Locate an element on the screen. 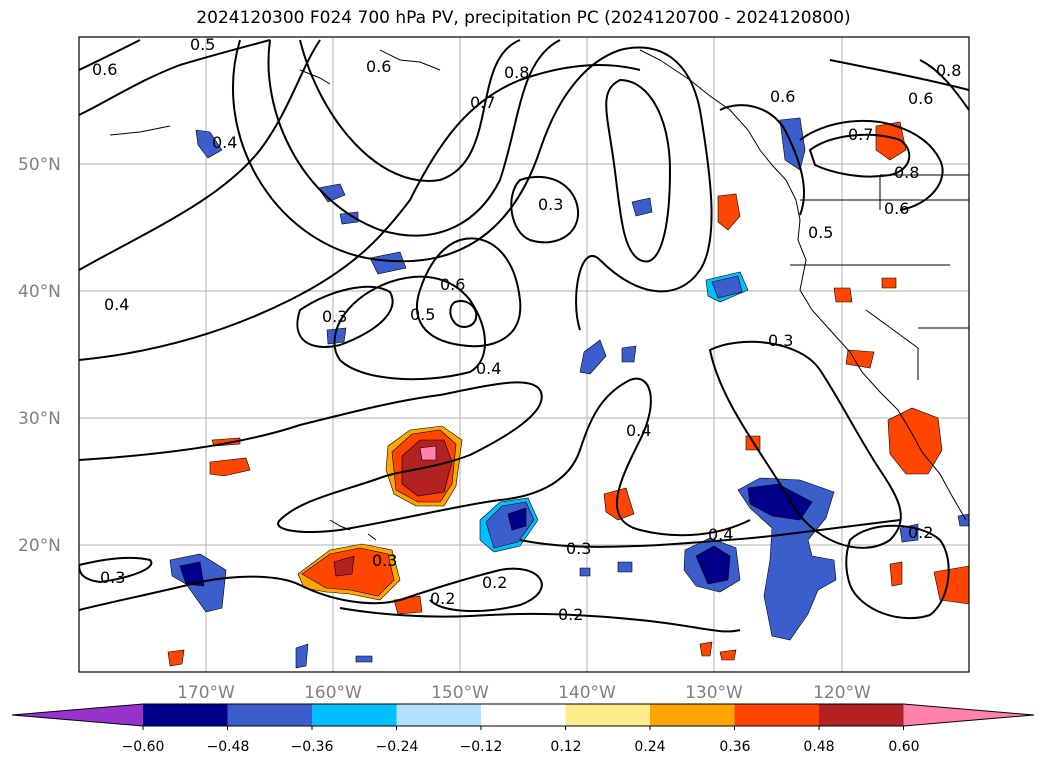  lon-tick-label: 140°W is located at coordinates (587, 693).